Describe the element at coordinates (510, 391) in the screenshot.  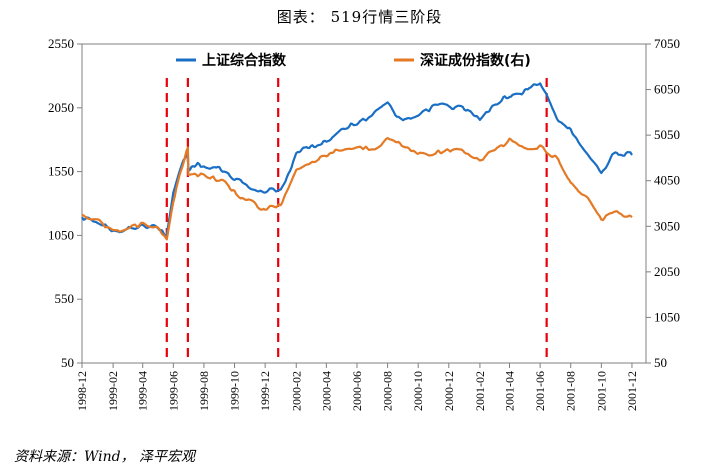
I see `x-tick-label: 2001-04` at that location.